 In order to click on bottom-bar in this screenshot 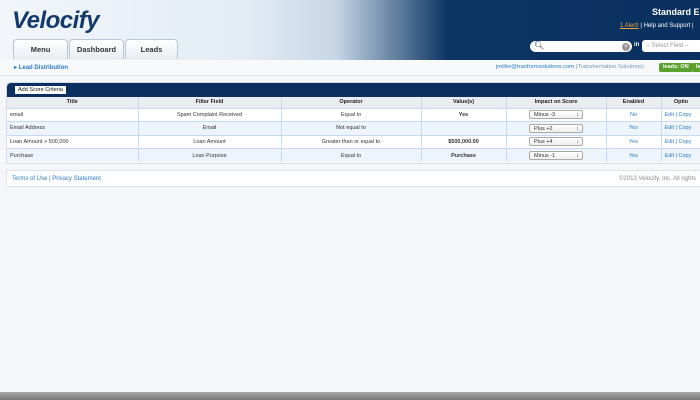, I will do `click(350, 396)`.